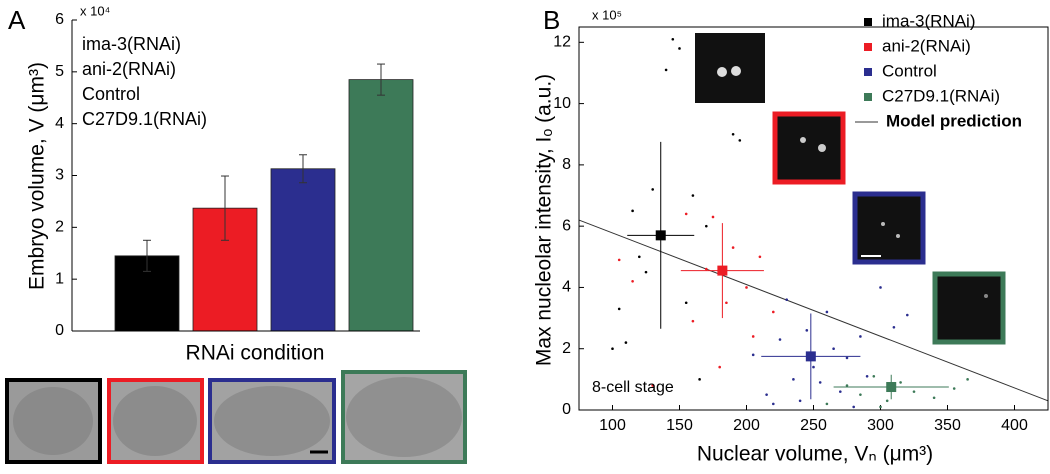 The image size is (1050, 474). What do you see at coordinates (59, 175) in the screenshot?
I see `y-tick-label: 3` at bounding box center [59, 175].